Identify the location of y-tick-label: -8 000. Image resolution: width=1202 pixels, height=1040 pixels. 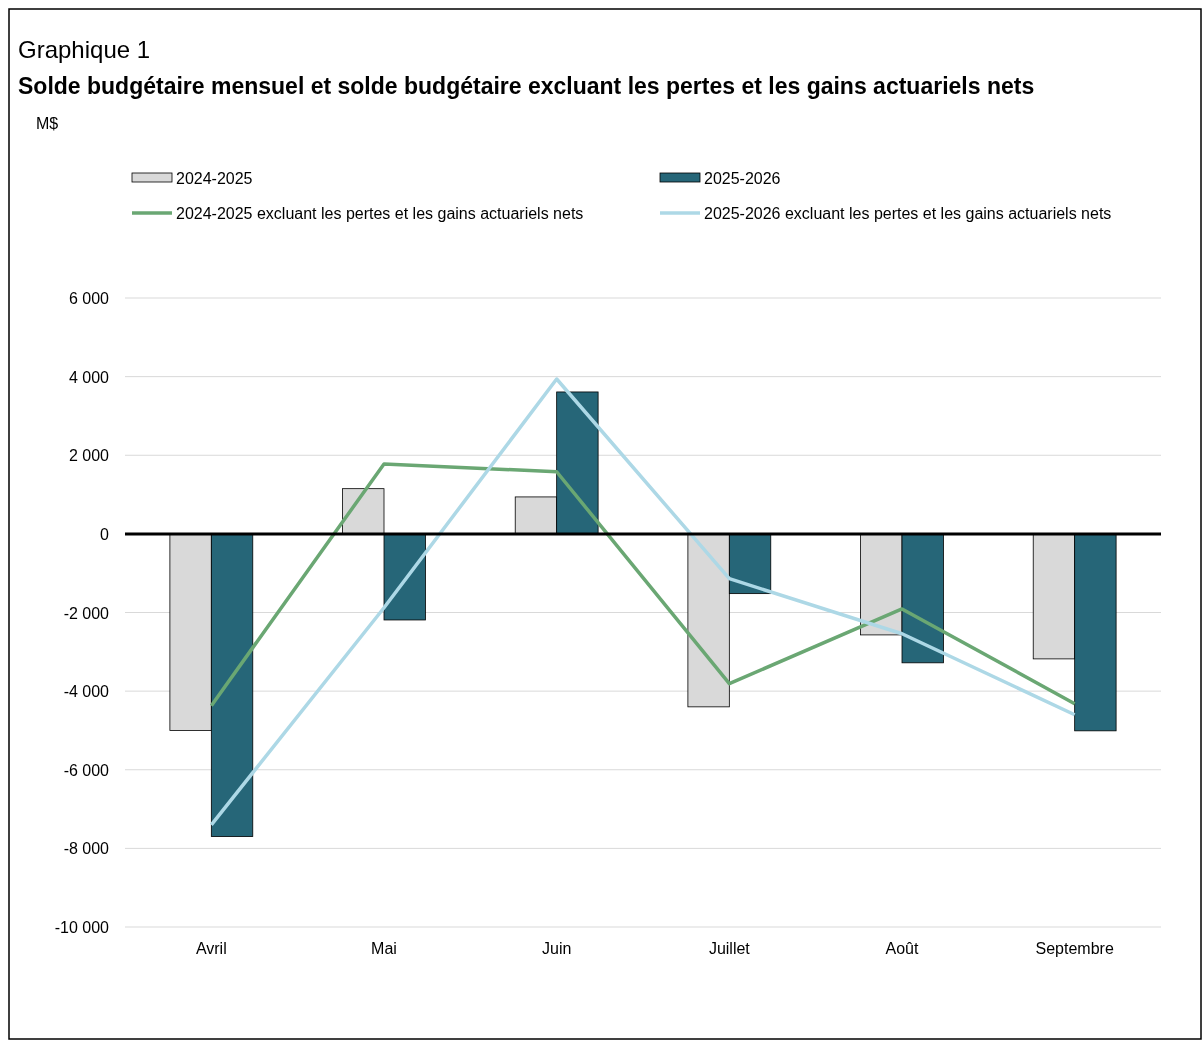
(86, 849).